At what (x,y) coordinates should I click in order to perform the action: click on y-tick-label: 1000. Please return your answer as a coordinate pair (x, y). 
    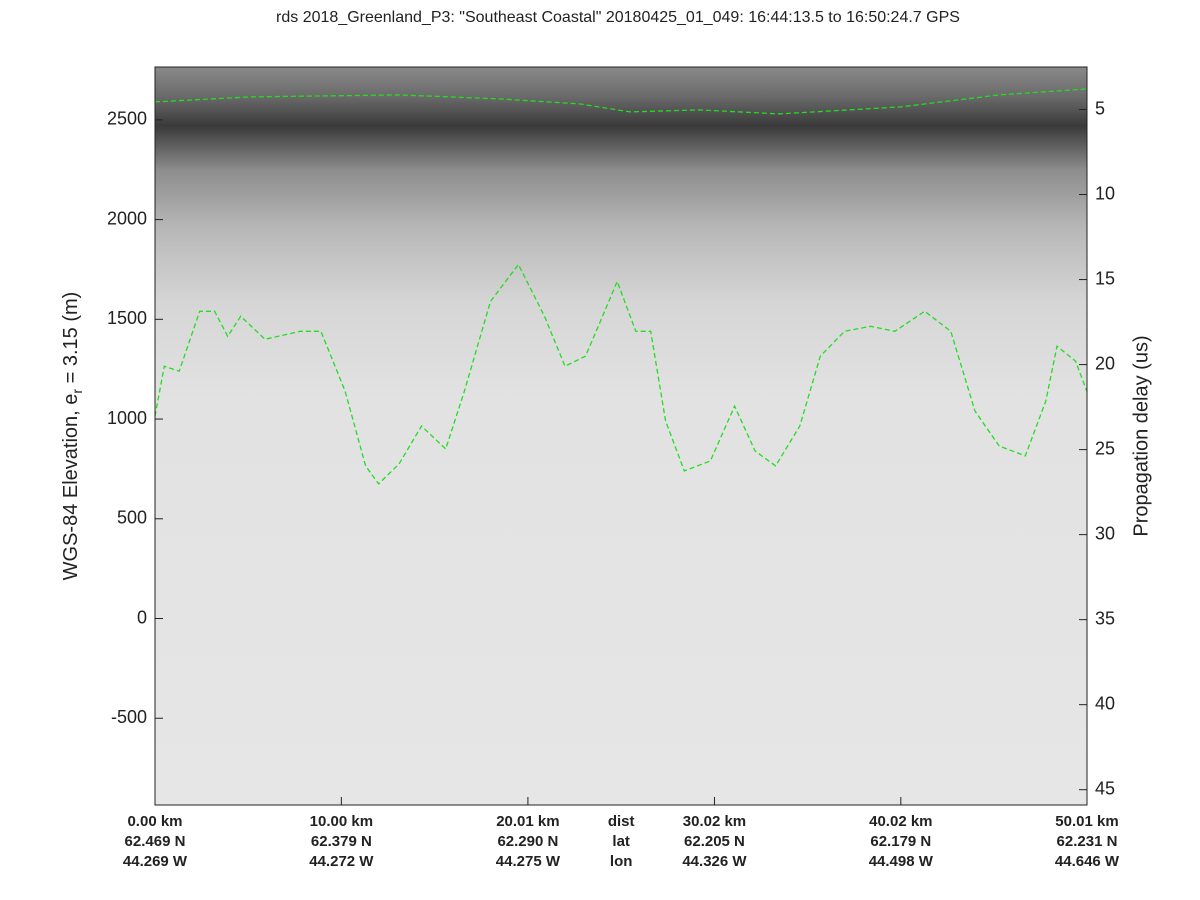
    Looking at the image, I should click on (127, 418).